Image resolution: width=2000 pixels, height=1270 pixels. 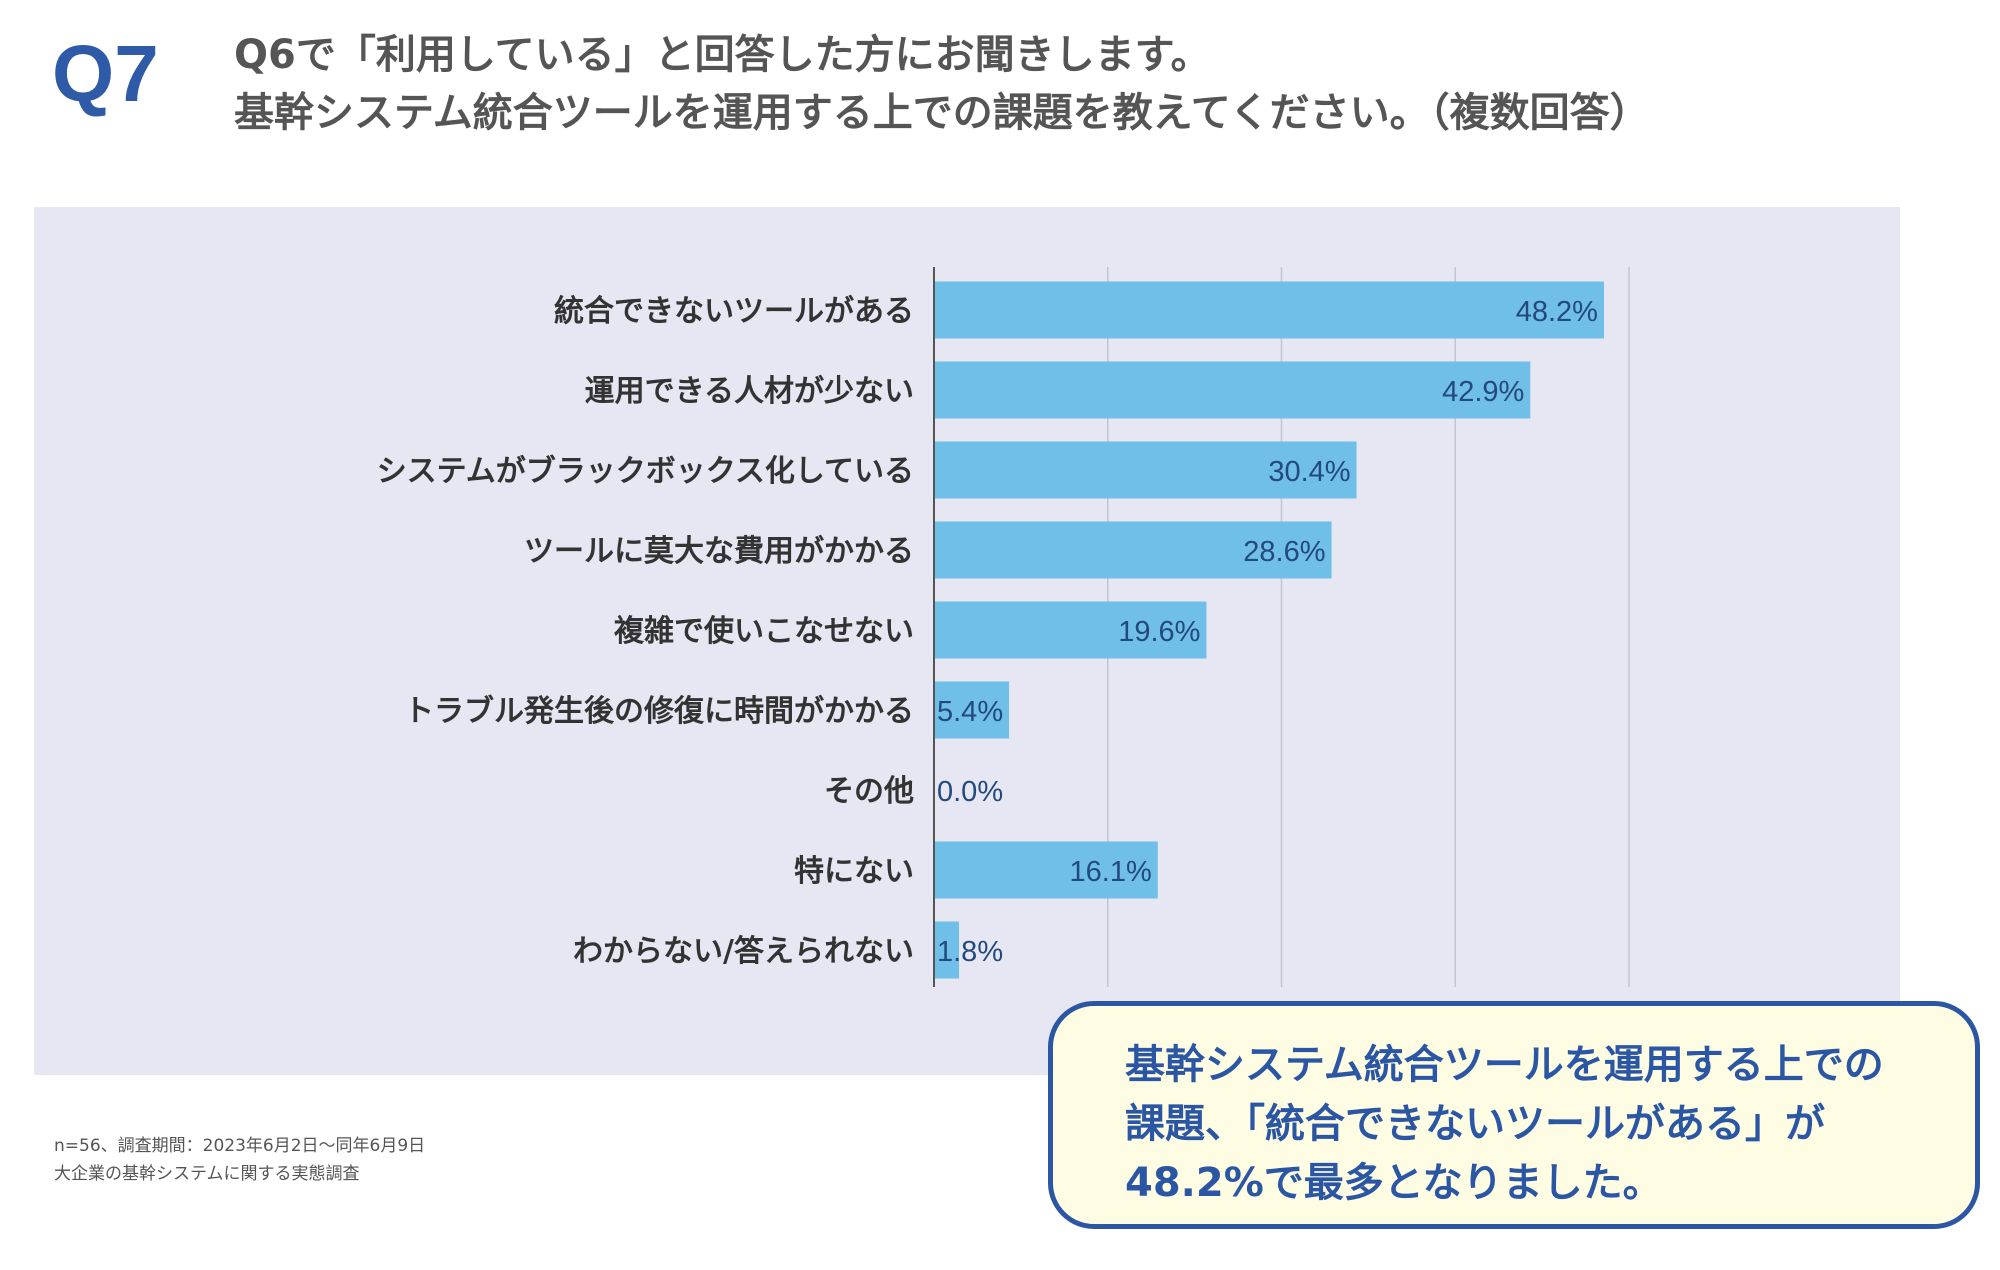 What do you see at coordinates (645, 471) in the screenshot?
I see `category-label-3: システムがブラックボックス化している` at bounding box center [645, 471].